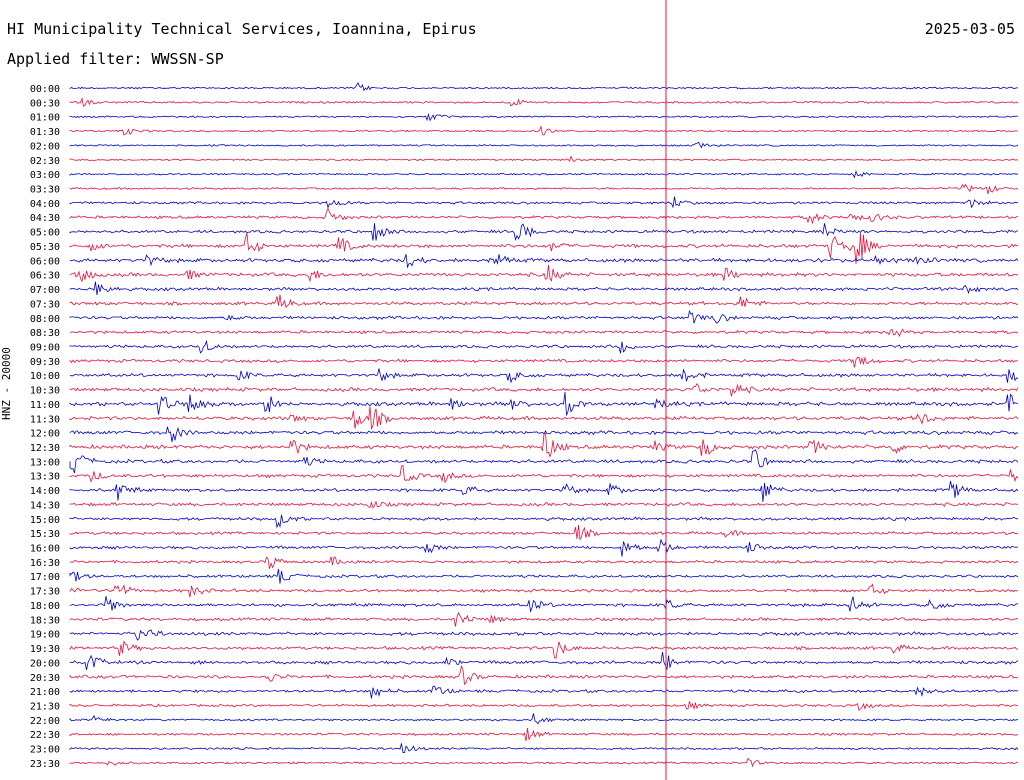 This screenshot has height=780, width=1024. I want to click on time-label: 19:00, so click(45, 635).